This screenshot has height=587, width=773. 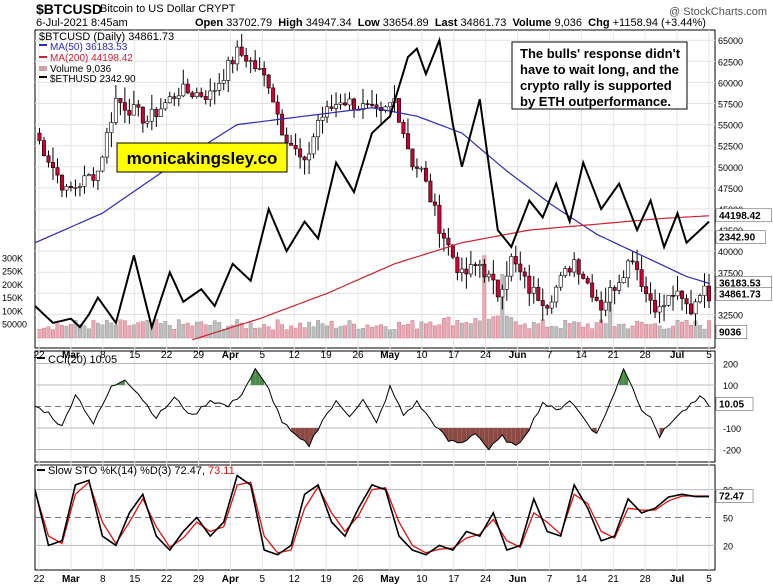 What do you see at coordinates (167, 579) in the screenshot?
I see `date-label-bottom: 22` at bounding box center [167, 579].